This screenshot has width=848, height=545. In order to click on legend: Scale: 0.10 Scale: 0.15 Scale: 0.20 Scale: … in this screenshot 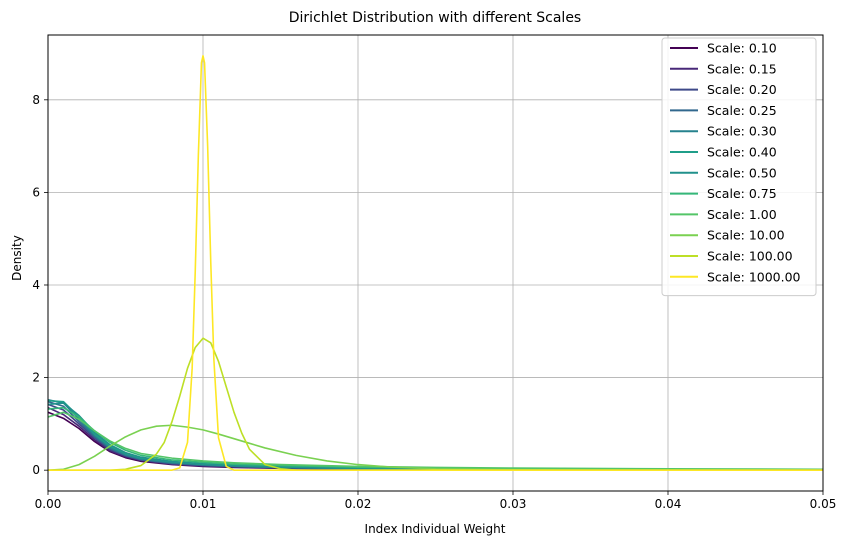, I will do `click(739, 167)`.